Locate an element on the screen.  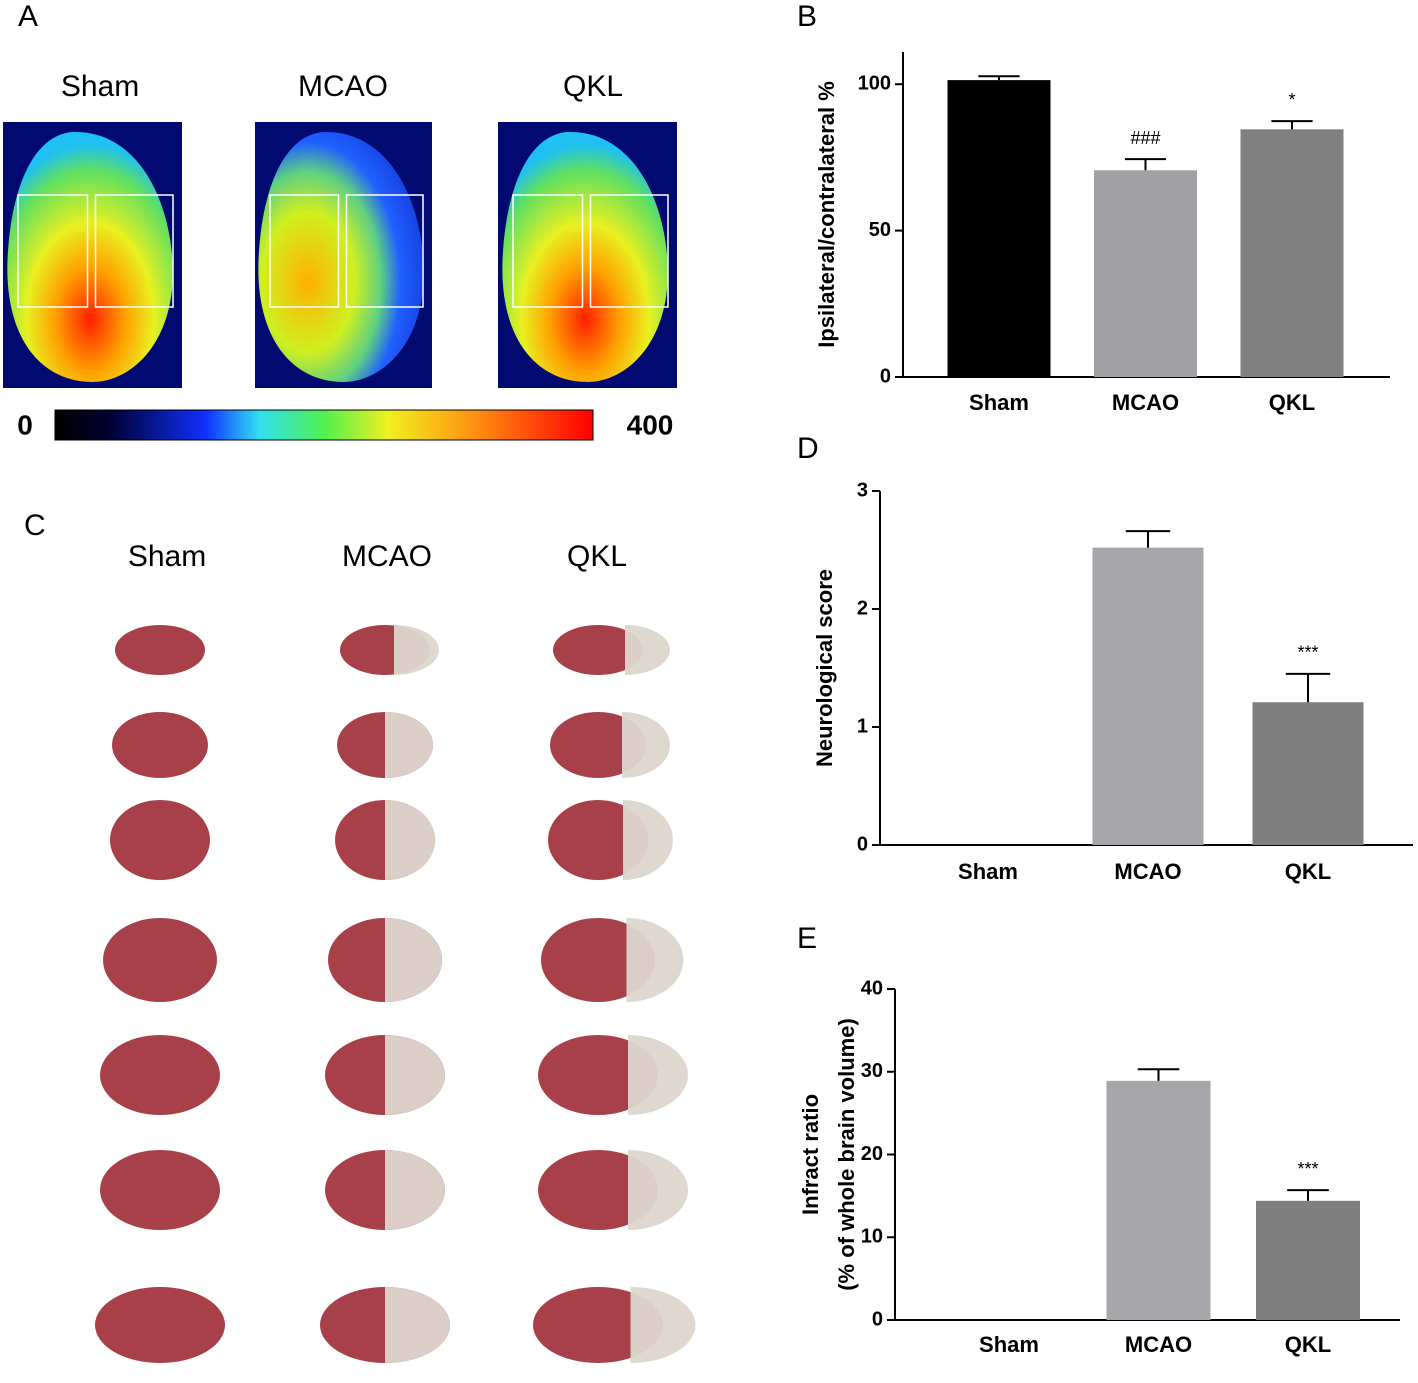
y-tick-label: 2 is located at coordinates (862, 608).